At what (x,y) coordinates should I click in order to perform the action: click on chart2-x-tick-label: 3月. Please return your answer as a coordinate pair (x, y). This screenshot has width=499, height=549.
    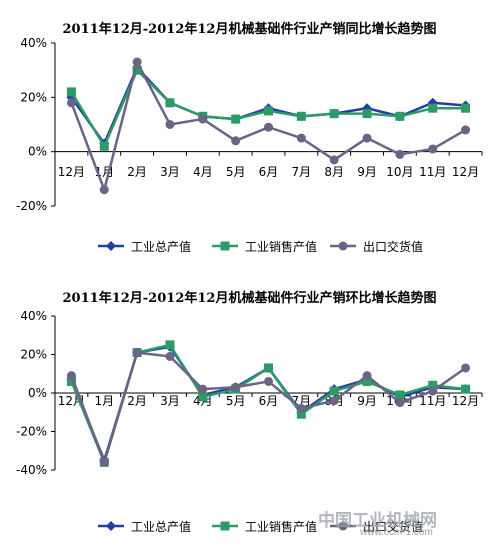
    Looking at the image, I should click on (170, 401).